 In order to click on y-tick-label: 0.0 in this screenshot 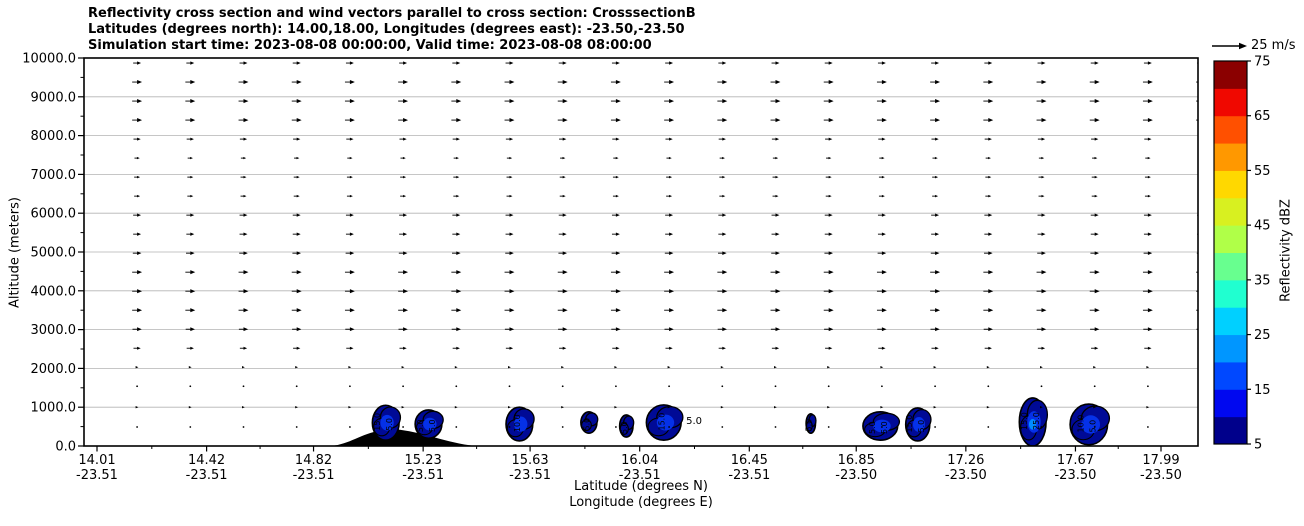, I will do `click(65, 447)`.